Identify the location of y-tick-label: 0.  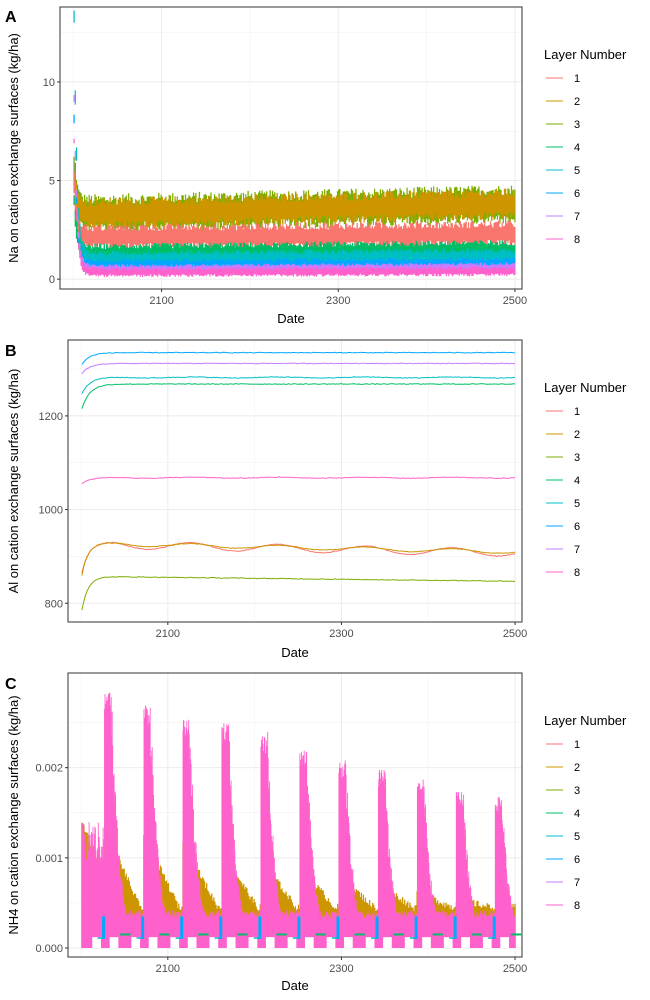
(52, 280).